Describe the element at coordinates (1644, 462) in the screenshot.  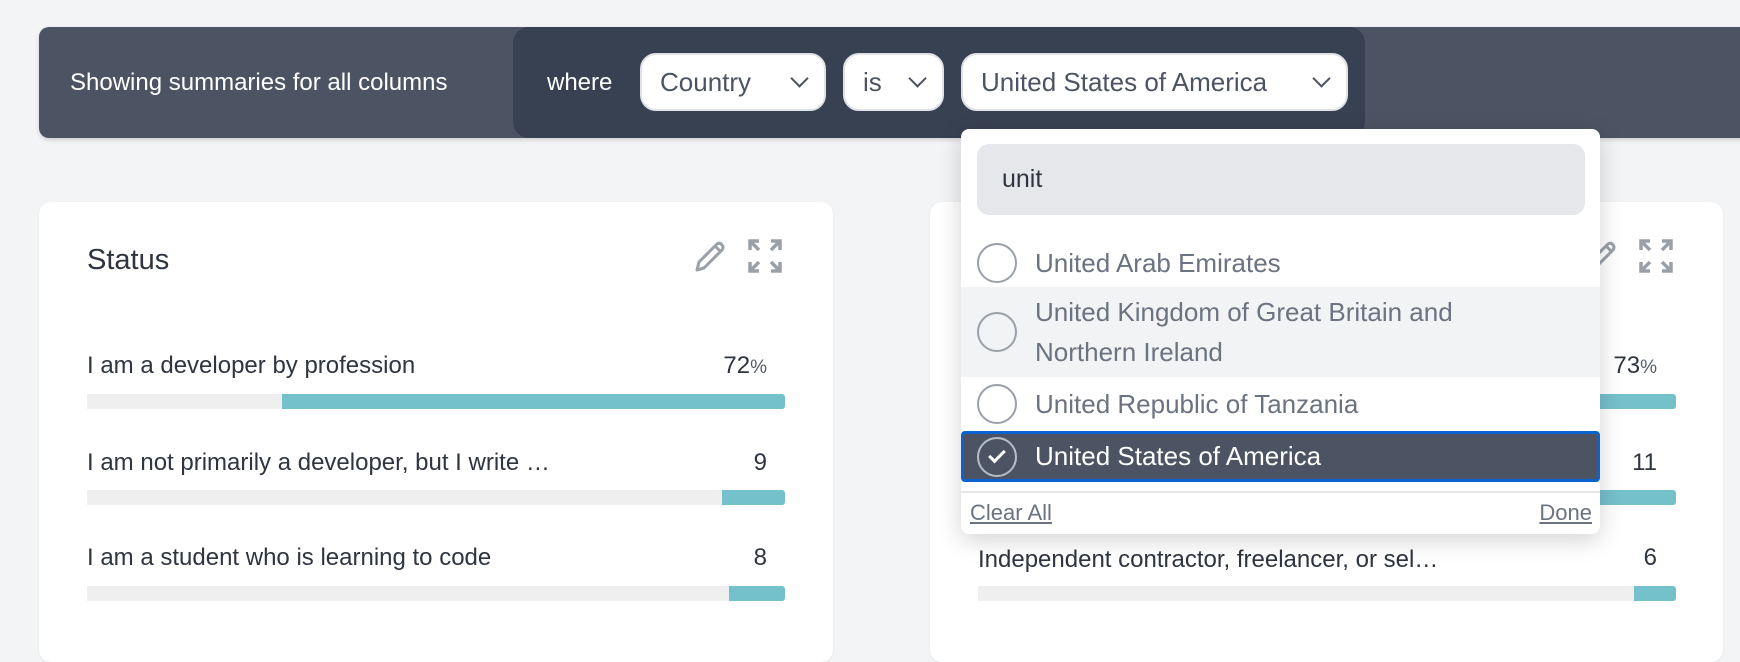
I see `row-value: 11` at that location.